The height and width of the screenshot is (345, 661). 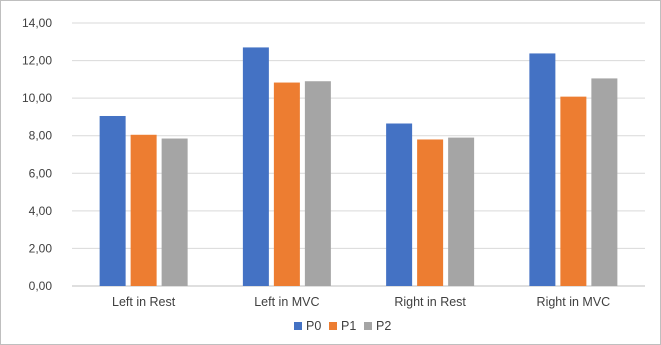 I want to click on legend-label: P2, so click(x=383, y=326).